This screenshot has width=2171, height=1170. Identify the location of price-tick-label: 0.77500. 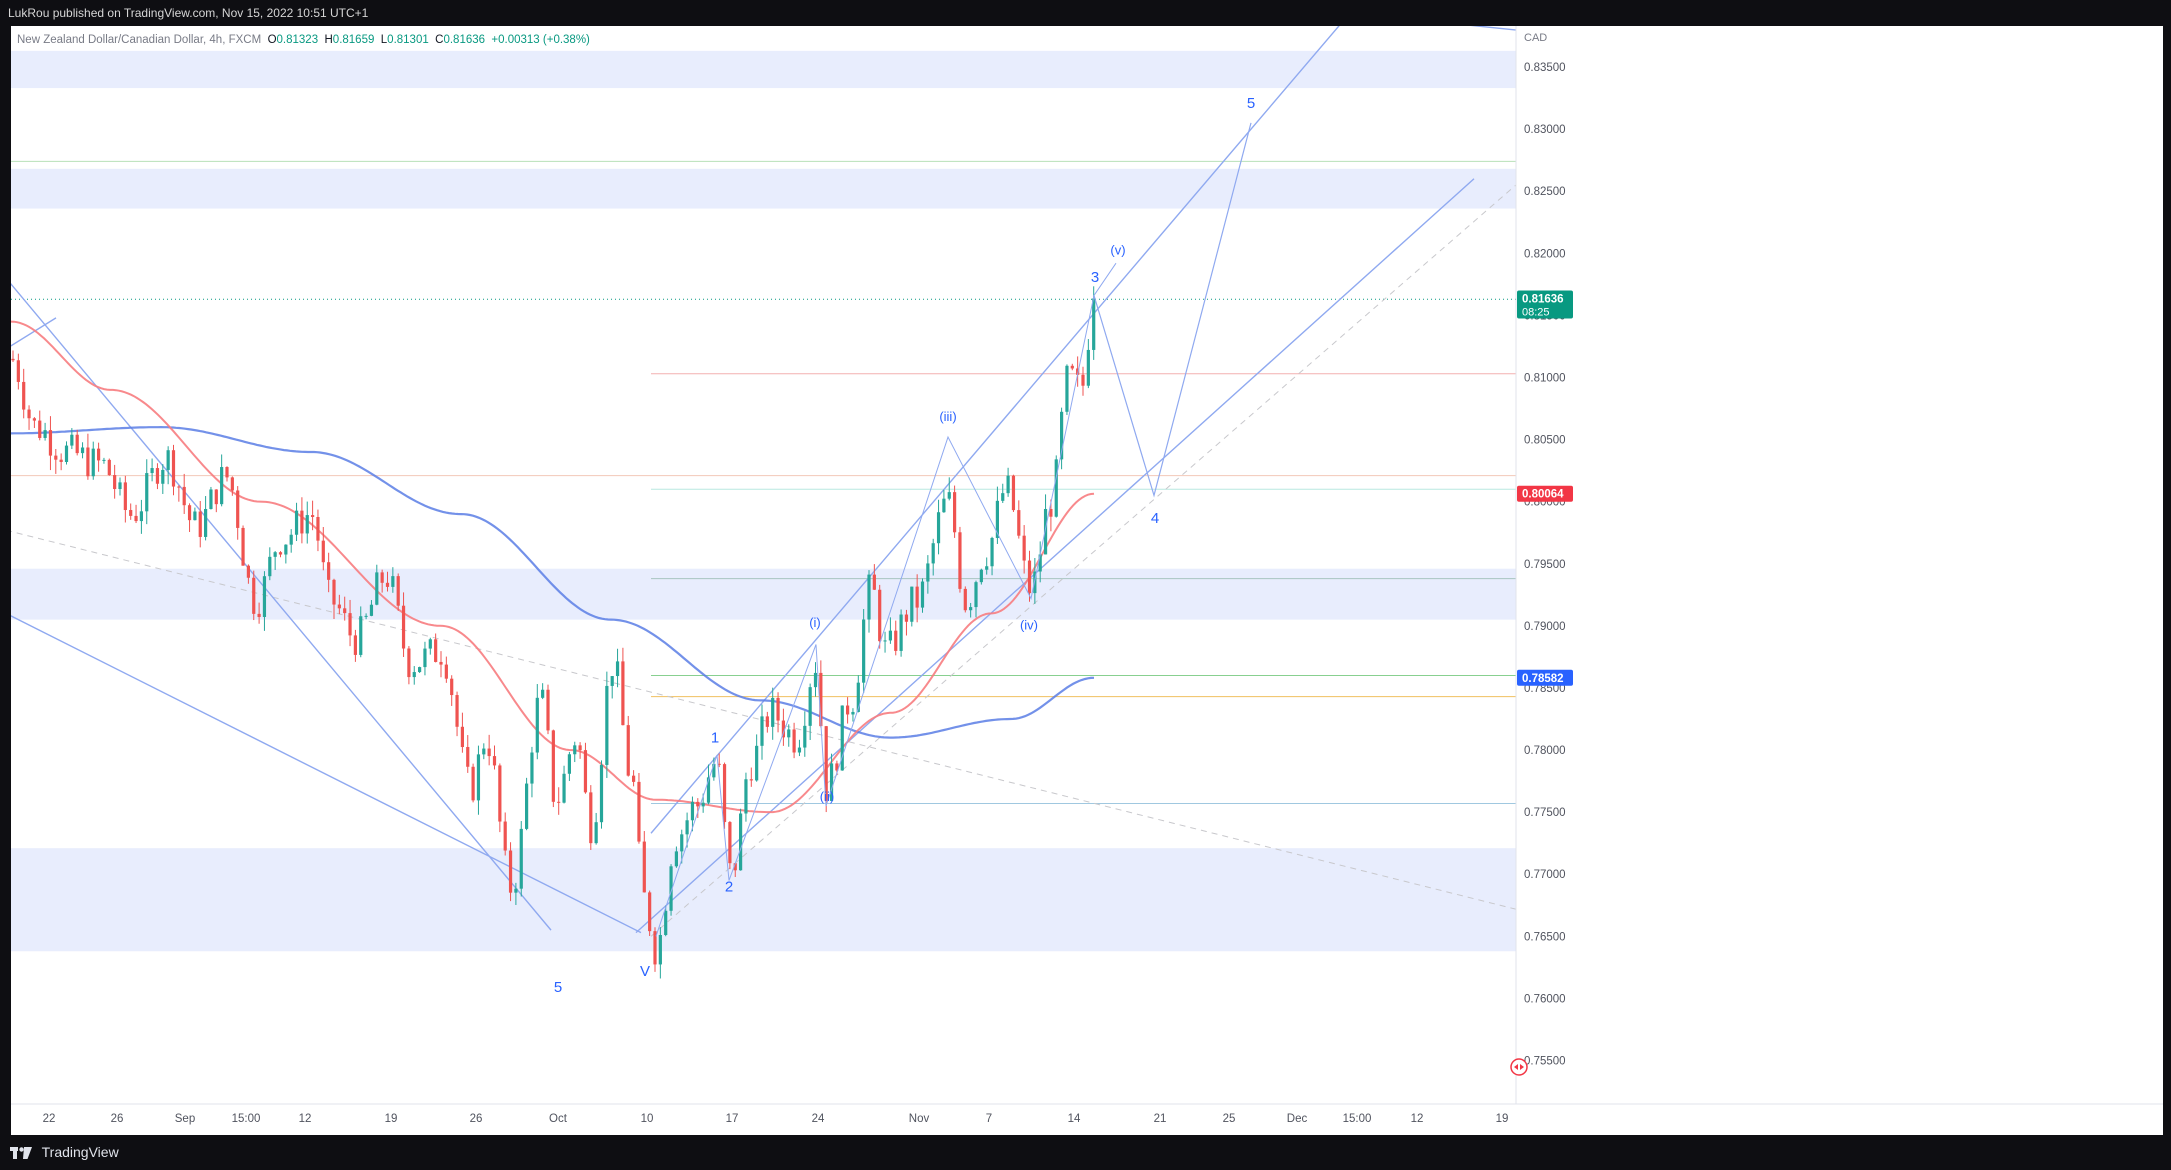
(1545, 813).